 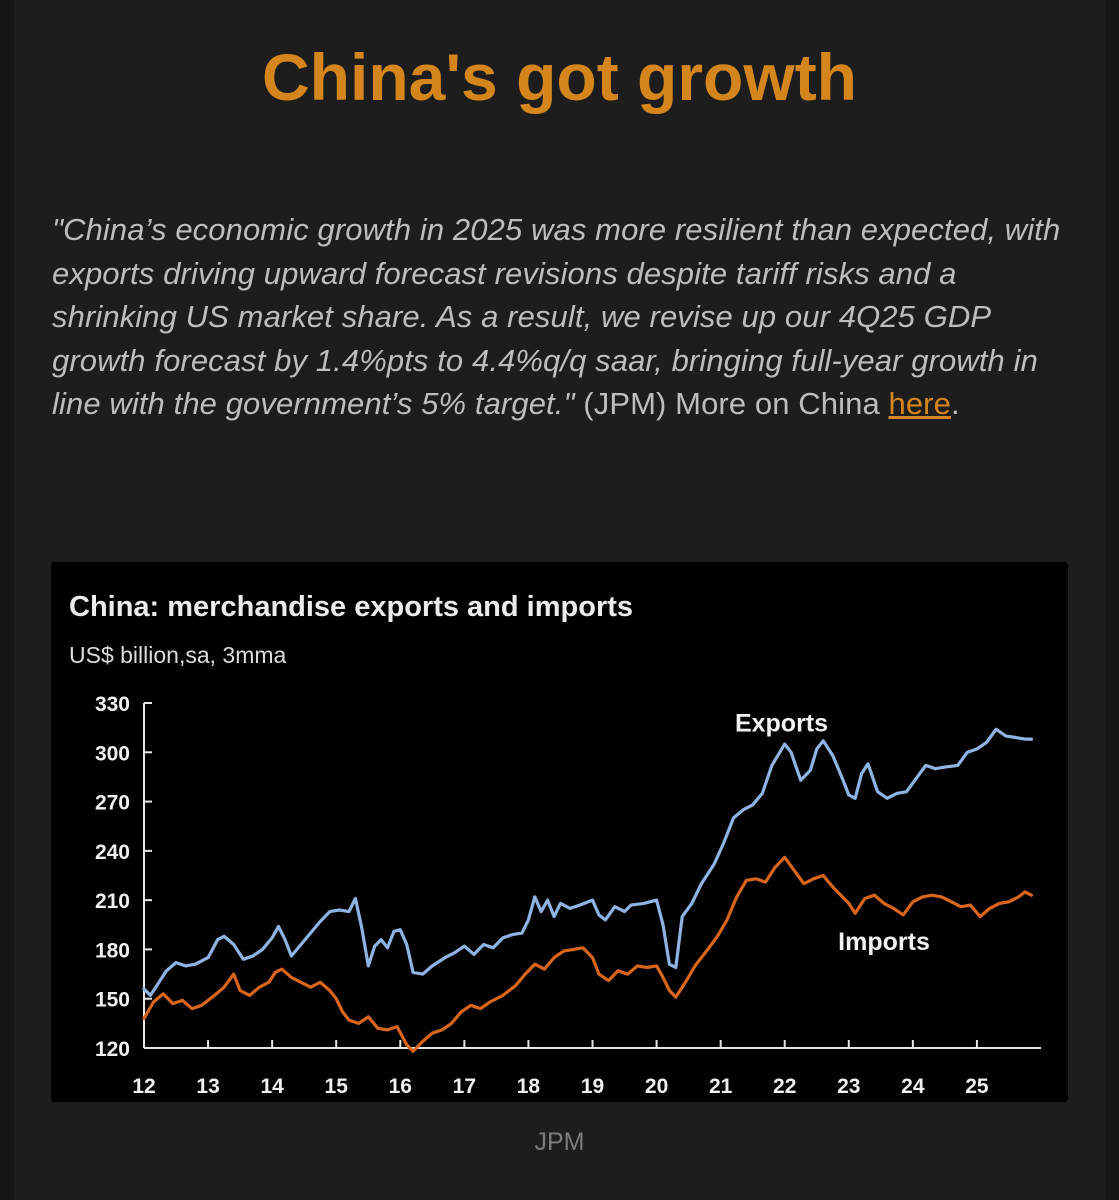 I want to click on y-tick-label: 330, so click(x=112, y=704).